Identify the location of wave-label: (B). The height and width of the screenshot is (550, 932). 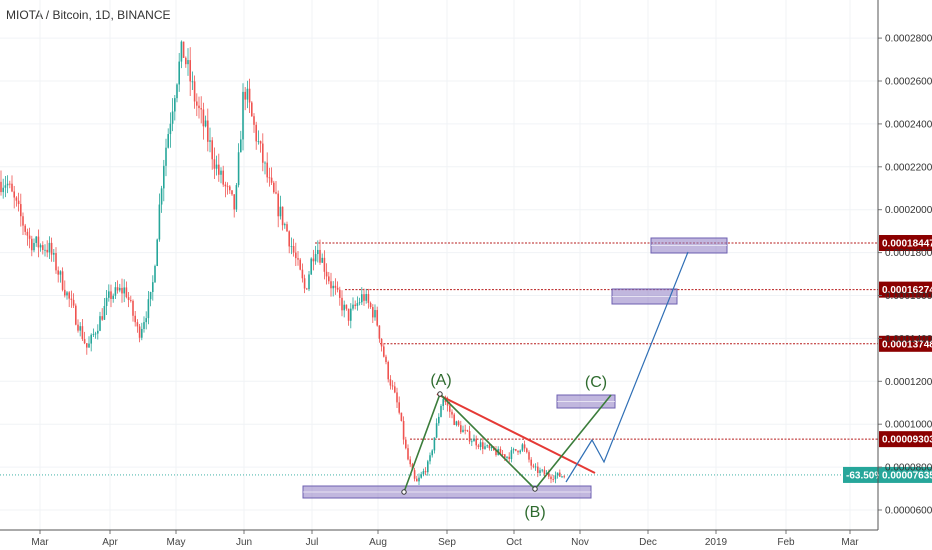
(534, 512).